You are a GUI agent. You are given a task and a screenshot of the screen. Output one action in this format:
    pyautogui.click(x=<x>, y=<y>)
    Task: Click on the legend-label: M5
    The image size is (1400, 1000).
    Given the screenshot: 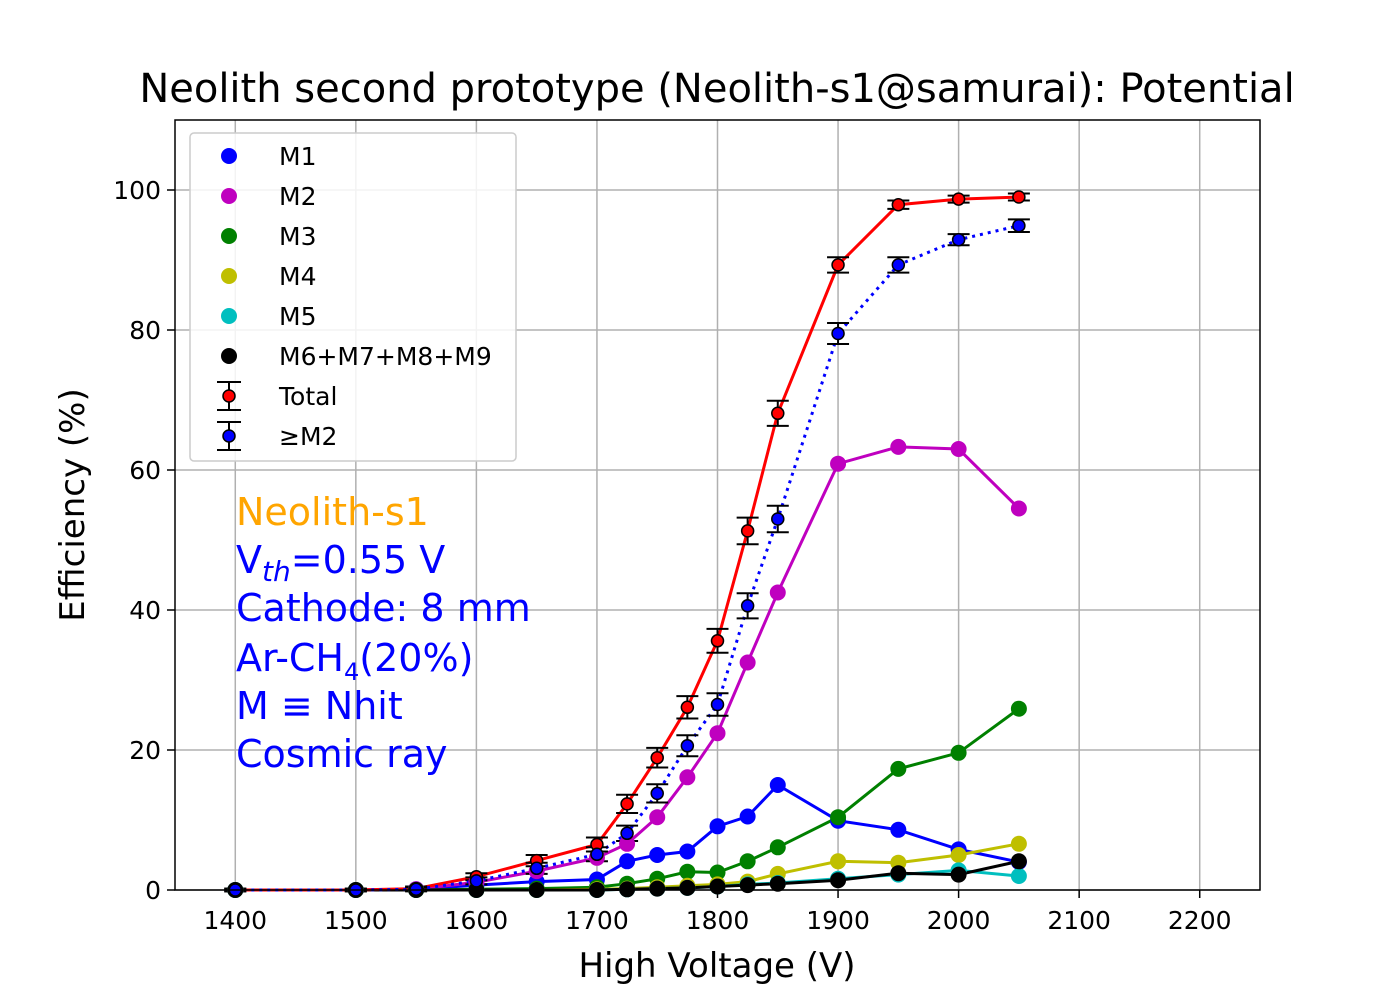 What is the action you would take?
    pyautogui.click(x=297, y=316)
    